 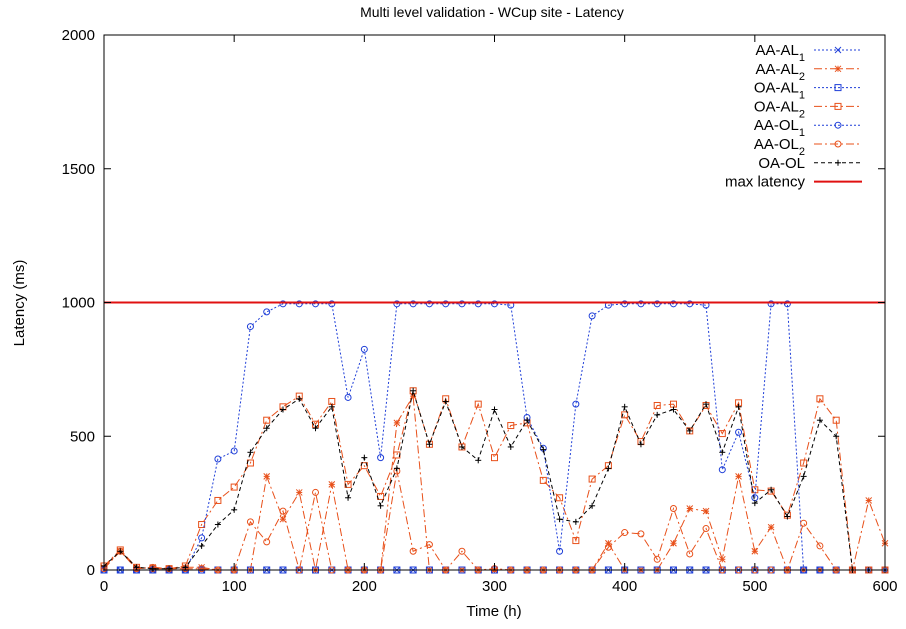 What do you see at coordinates (494, 586) in the screenshot?
I see `x-tick-label: 300` at bounding box center [494, 586].